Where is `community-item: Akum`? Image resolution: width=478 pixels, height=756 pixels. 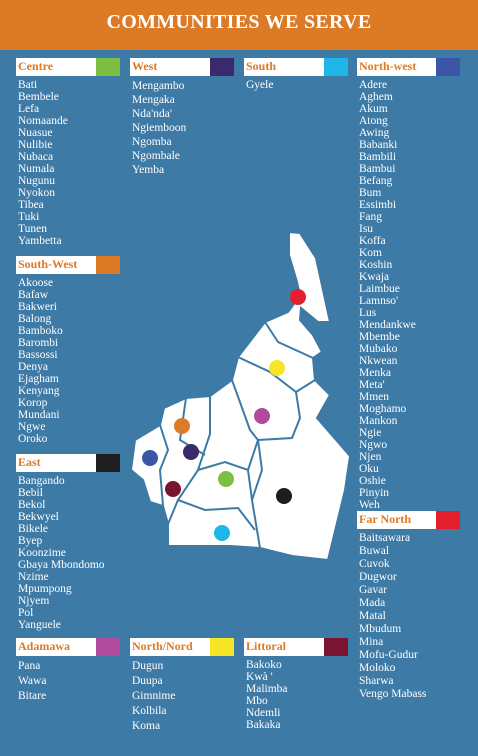 community-item: Akum is located at coordinates (373, 109).